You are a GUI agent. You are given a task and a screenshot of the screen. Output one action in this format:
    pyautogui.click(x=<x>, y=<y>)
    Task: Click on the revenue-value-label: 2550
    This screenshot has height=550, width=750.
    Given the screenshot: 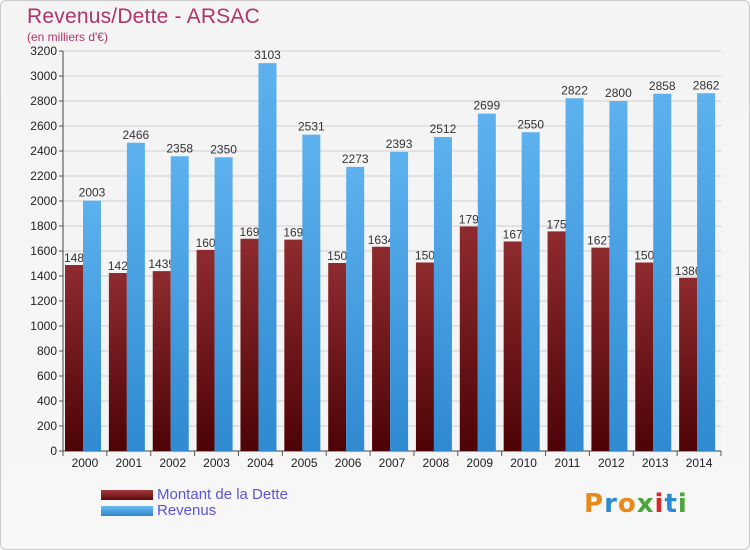 What is the action you would take?
    pyautogui.click(x=530, y=124)
    